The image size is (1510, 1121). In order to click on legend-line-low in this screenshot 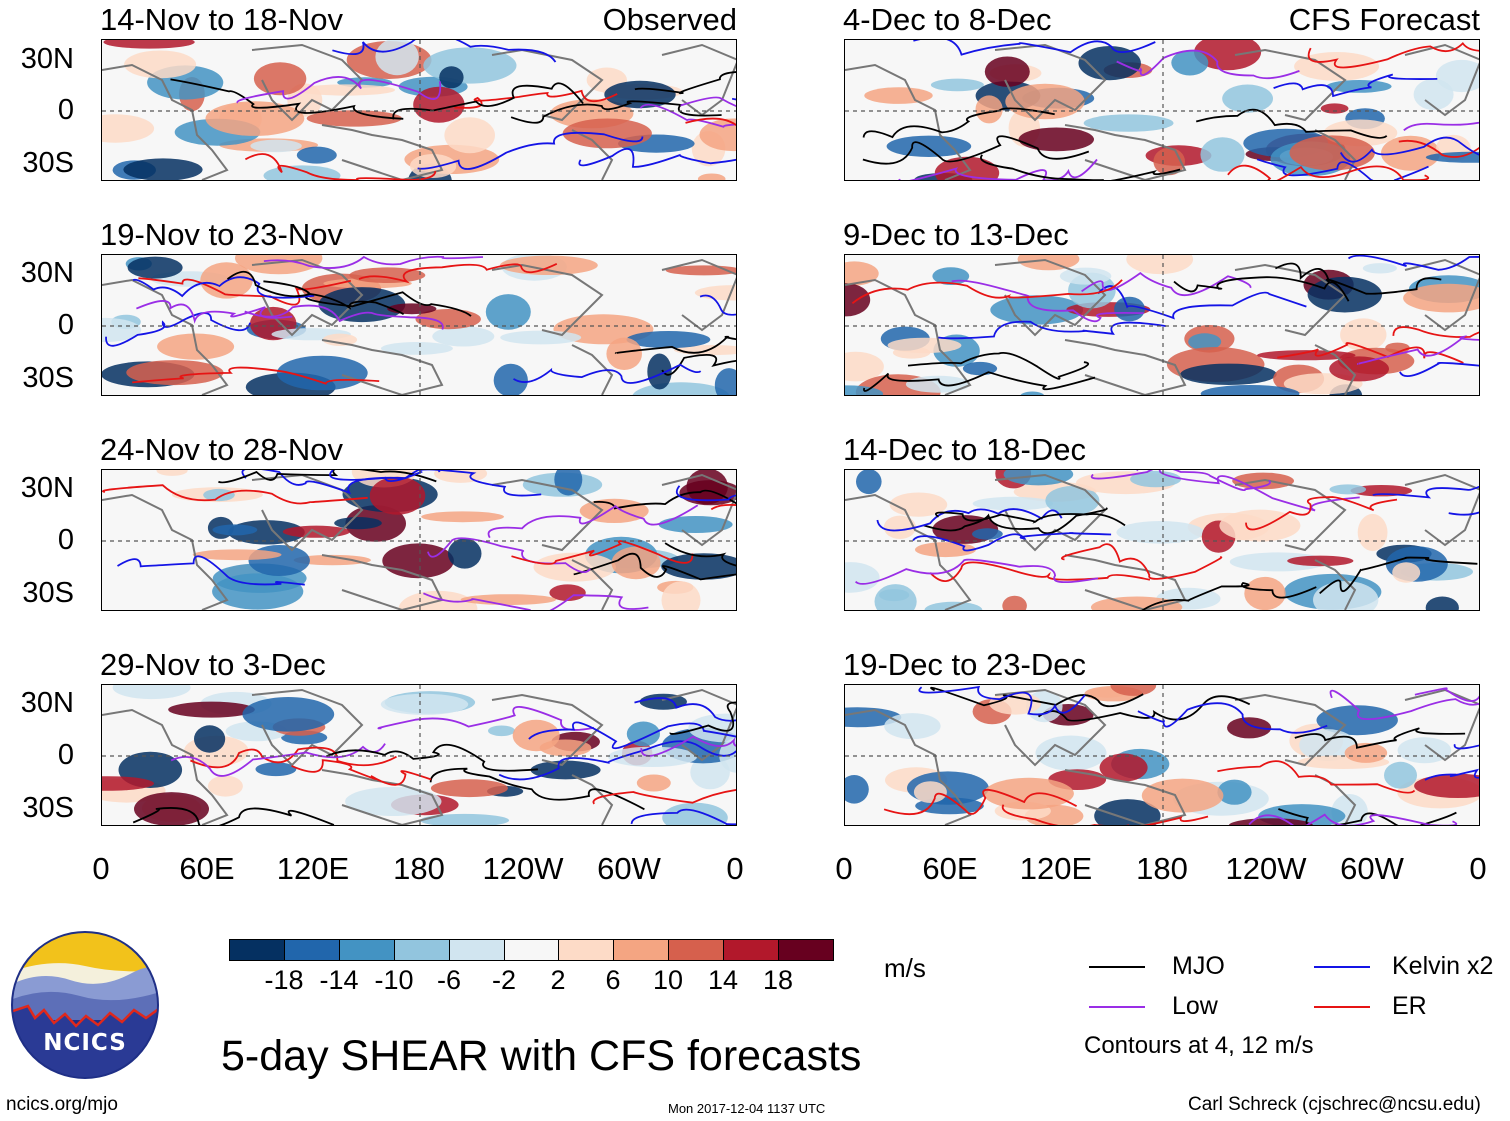, I will do `click(1117, 1007)`.